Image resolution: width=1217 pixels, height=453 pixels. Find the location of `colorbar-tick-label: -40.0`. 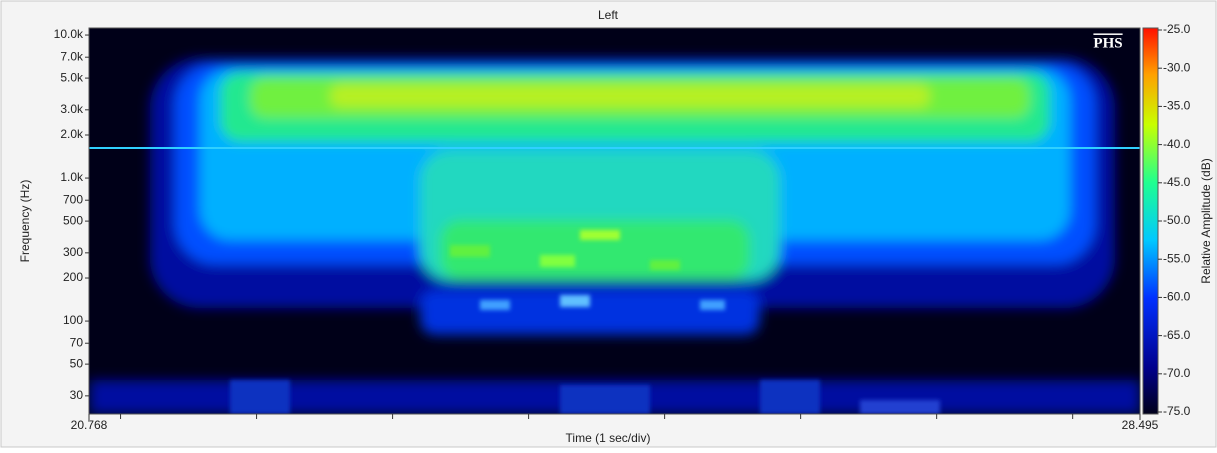

colorbar-tick-label: -40.0 is located at coordinates (1177, 144).